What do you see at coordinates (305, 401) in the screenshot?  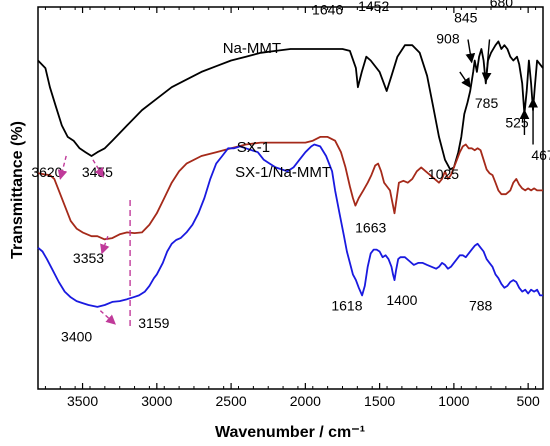 I see `x-tick-label: 2000` at bounding box center [305, 401].